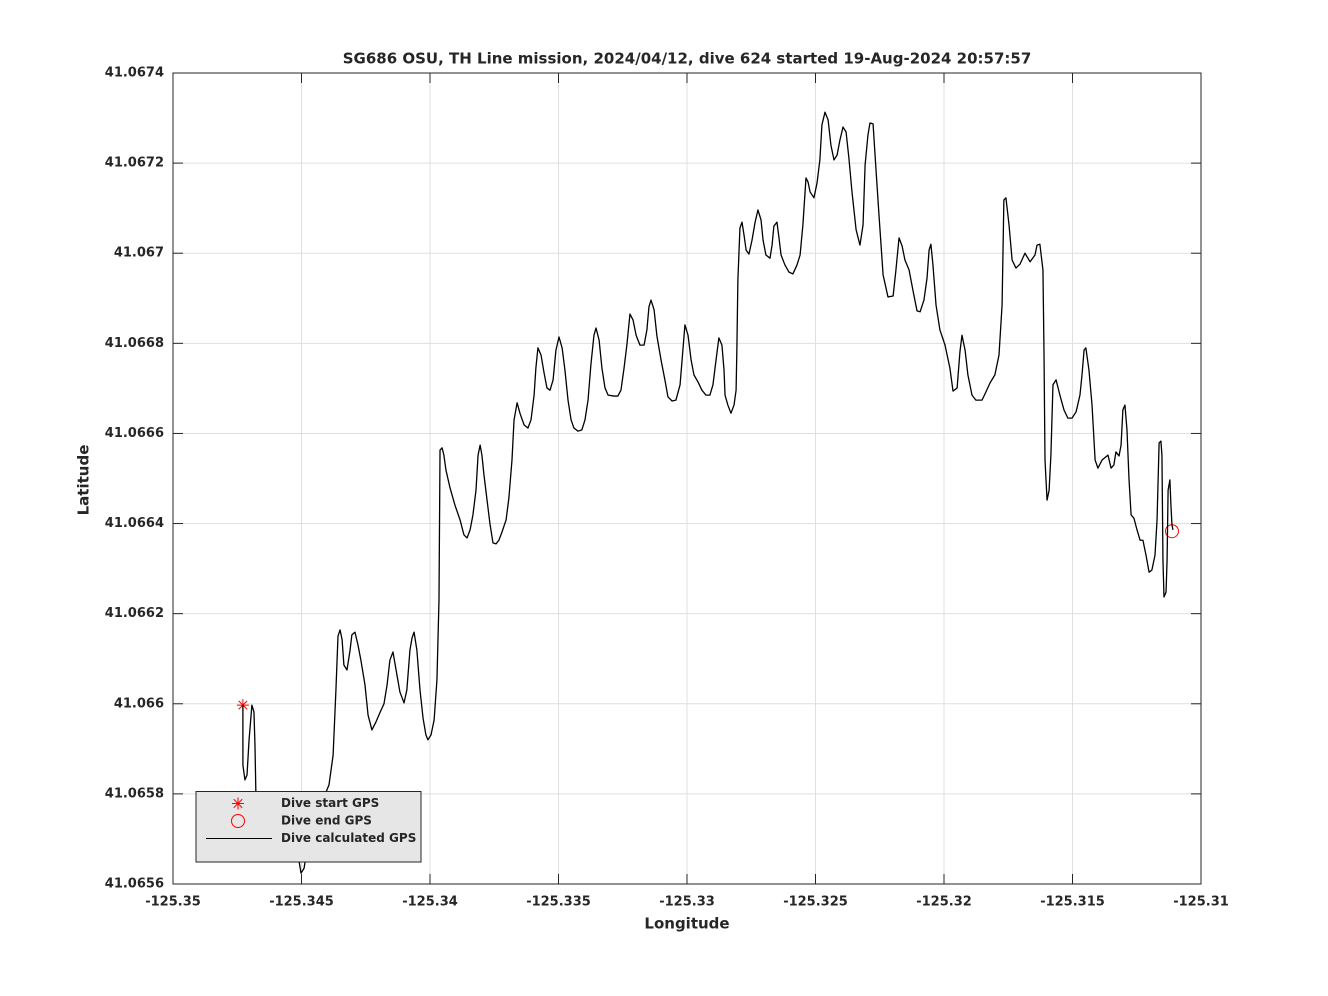 Image resolution: width=1328 pixels, height=996 pixels. I want to click on legend-label: Dive start GPS, so click(330, 803).